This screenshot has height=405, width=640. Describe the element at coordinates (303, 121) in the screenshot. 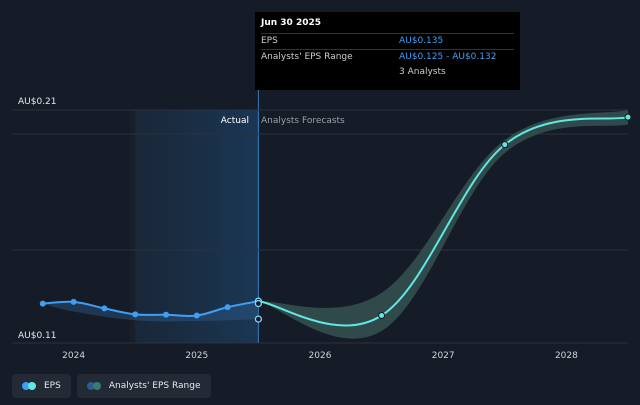

I see `forecast-label: Analysts Forecasts` at that location.